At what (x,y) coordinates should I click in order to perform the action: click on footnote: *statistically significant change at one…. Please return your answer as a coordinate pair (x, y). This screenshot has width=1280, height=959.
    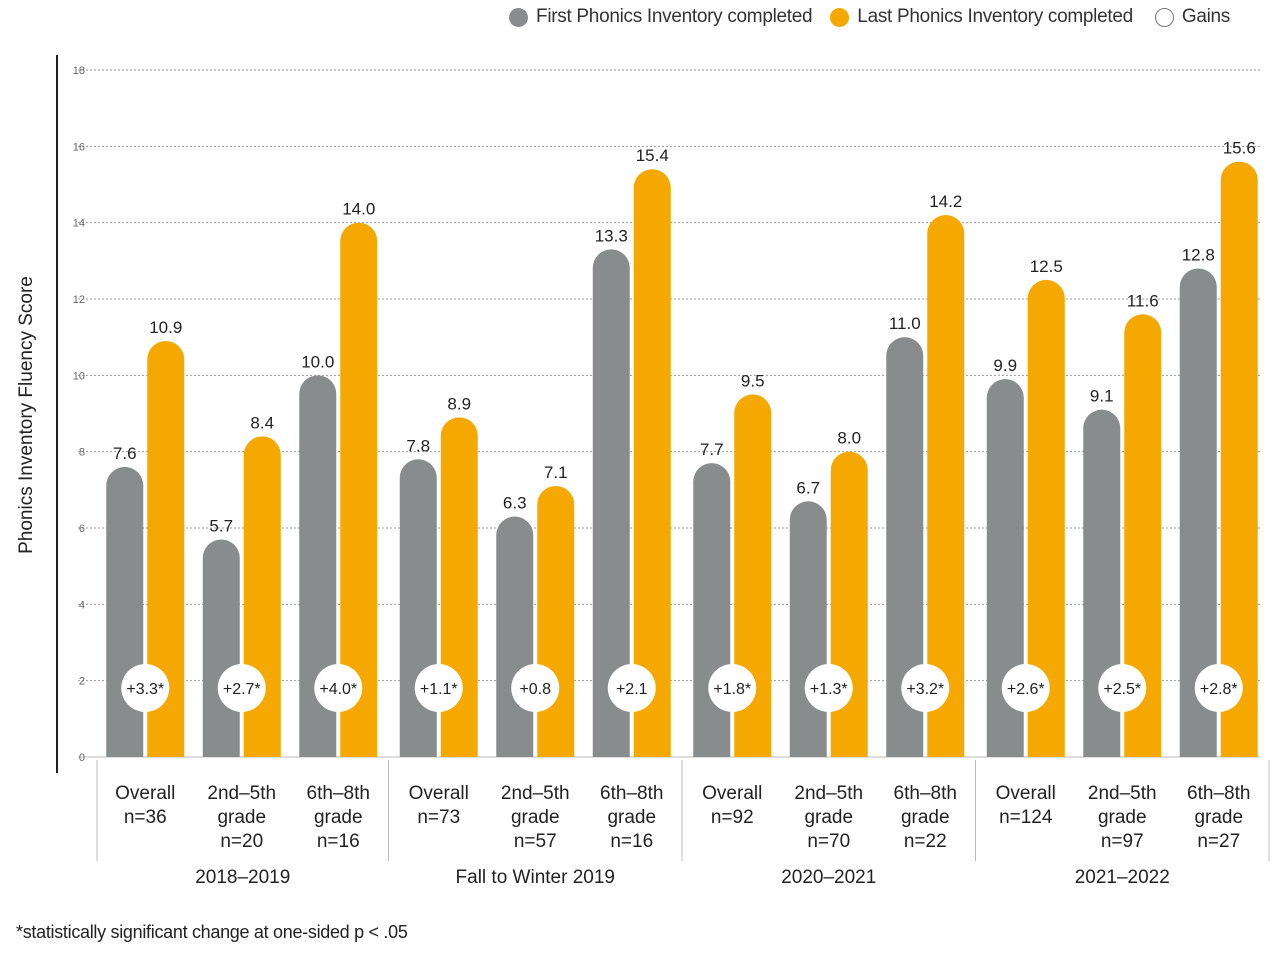
    Looking at the image, I should click on (212, 932).